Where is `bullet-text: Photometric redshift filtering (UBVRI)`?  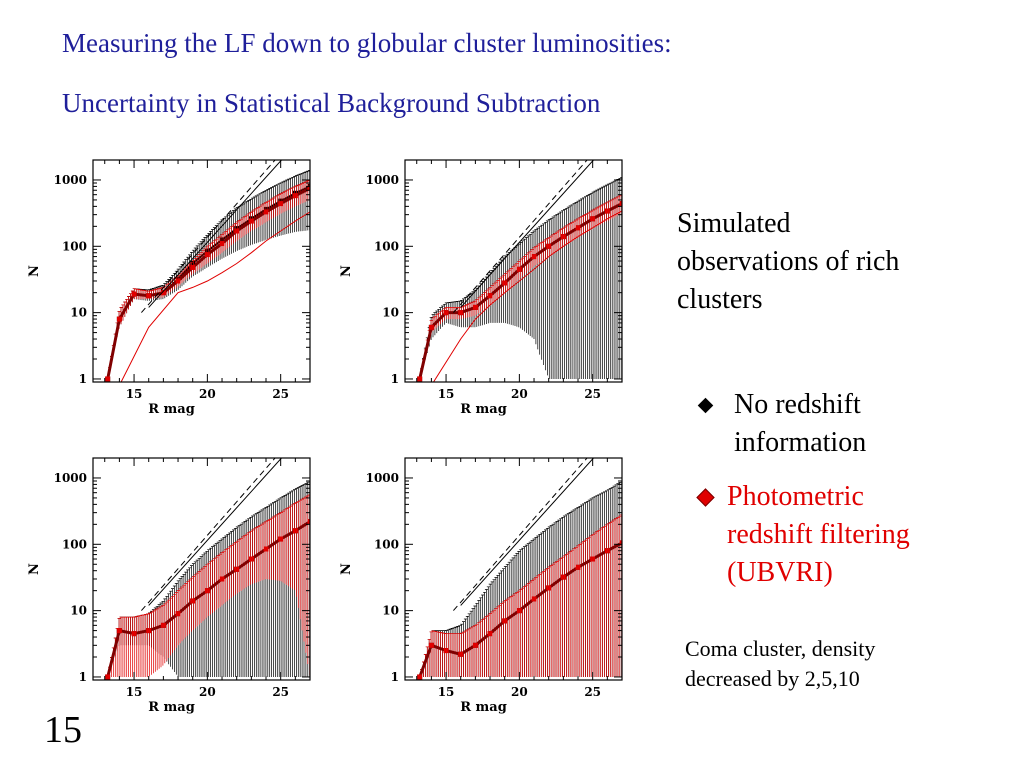
bullet-text: Photometric redshift filtering (UBVRI) is located at coordinates (818, 535).